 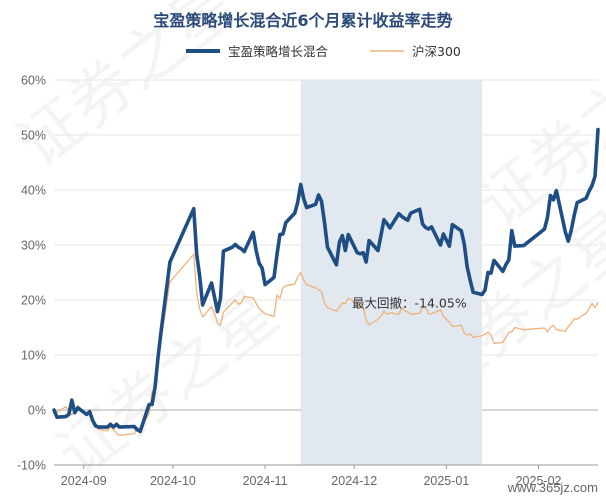 I want to click on annotations: 最大回撤：-14.05%, so click(x=409, y=303).